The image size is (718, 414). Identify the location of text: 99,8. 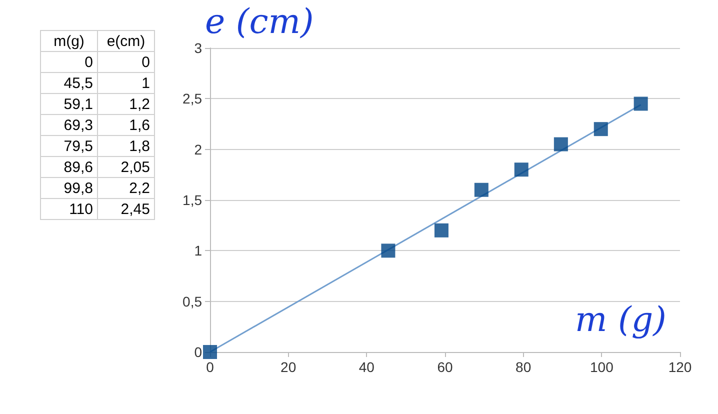
(69, 188).